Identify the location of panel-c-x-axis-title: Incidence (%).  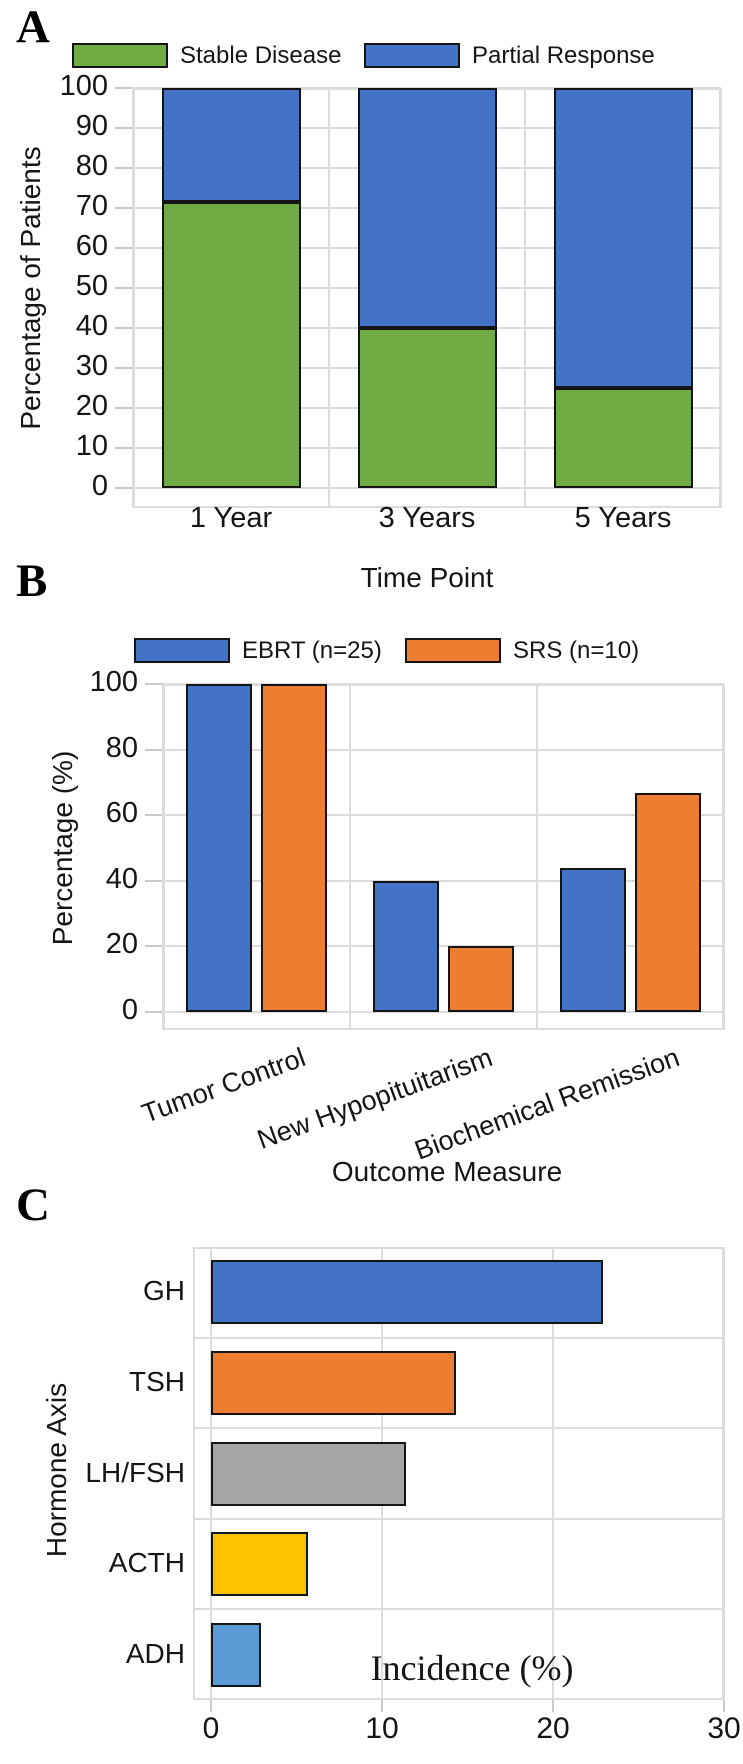
(472, 1668).